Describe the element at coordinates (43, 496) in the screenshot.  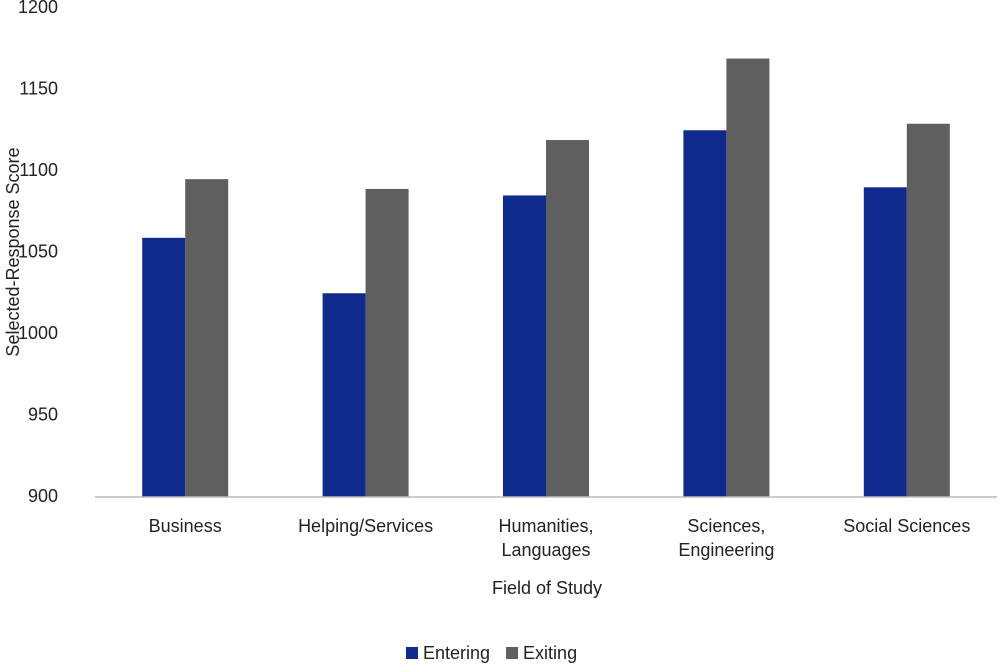
I see `y-tick-label: 900` at that location.